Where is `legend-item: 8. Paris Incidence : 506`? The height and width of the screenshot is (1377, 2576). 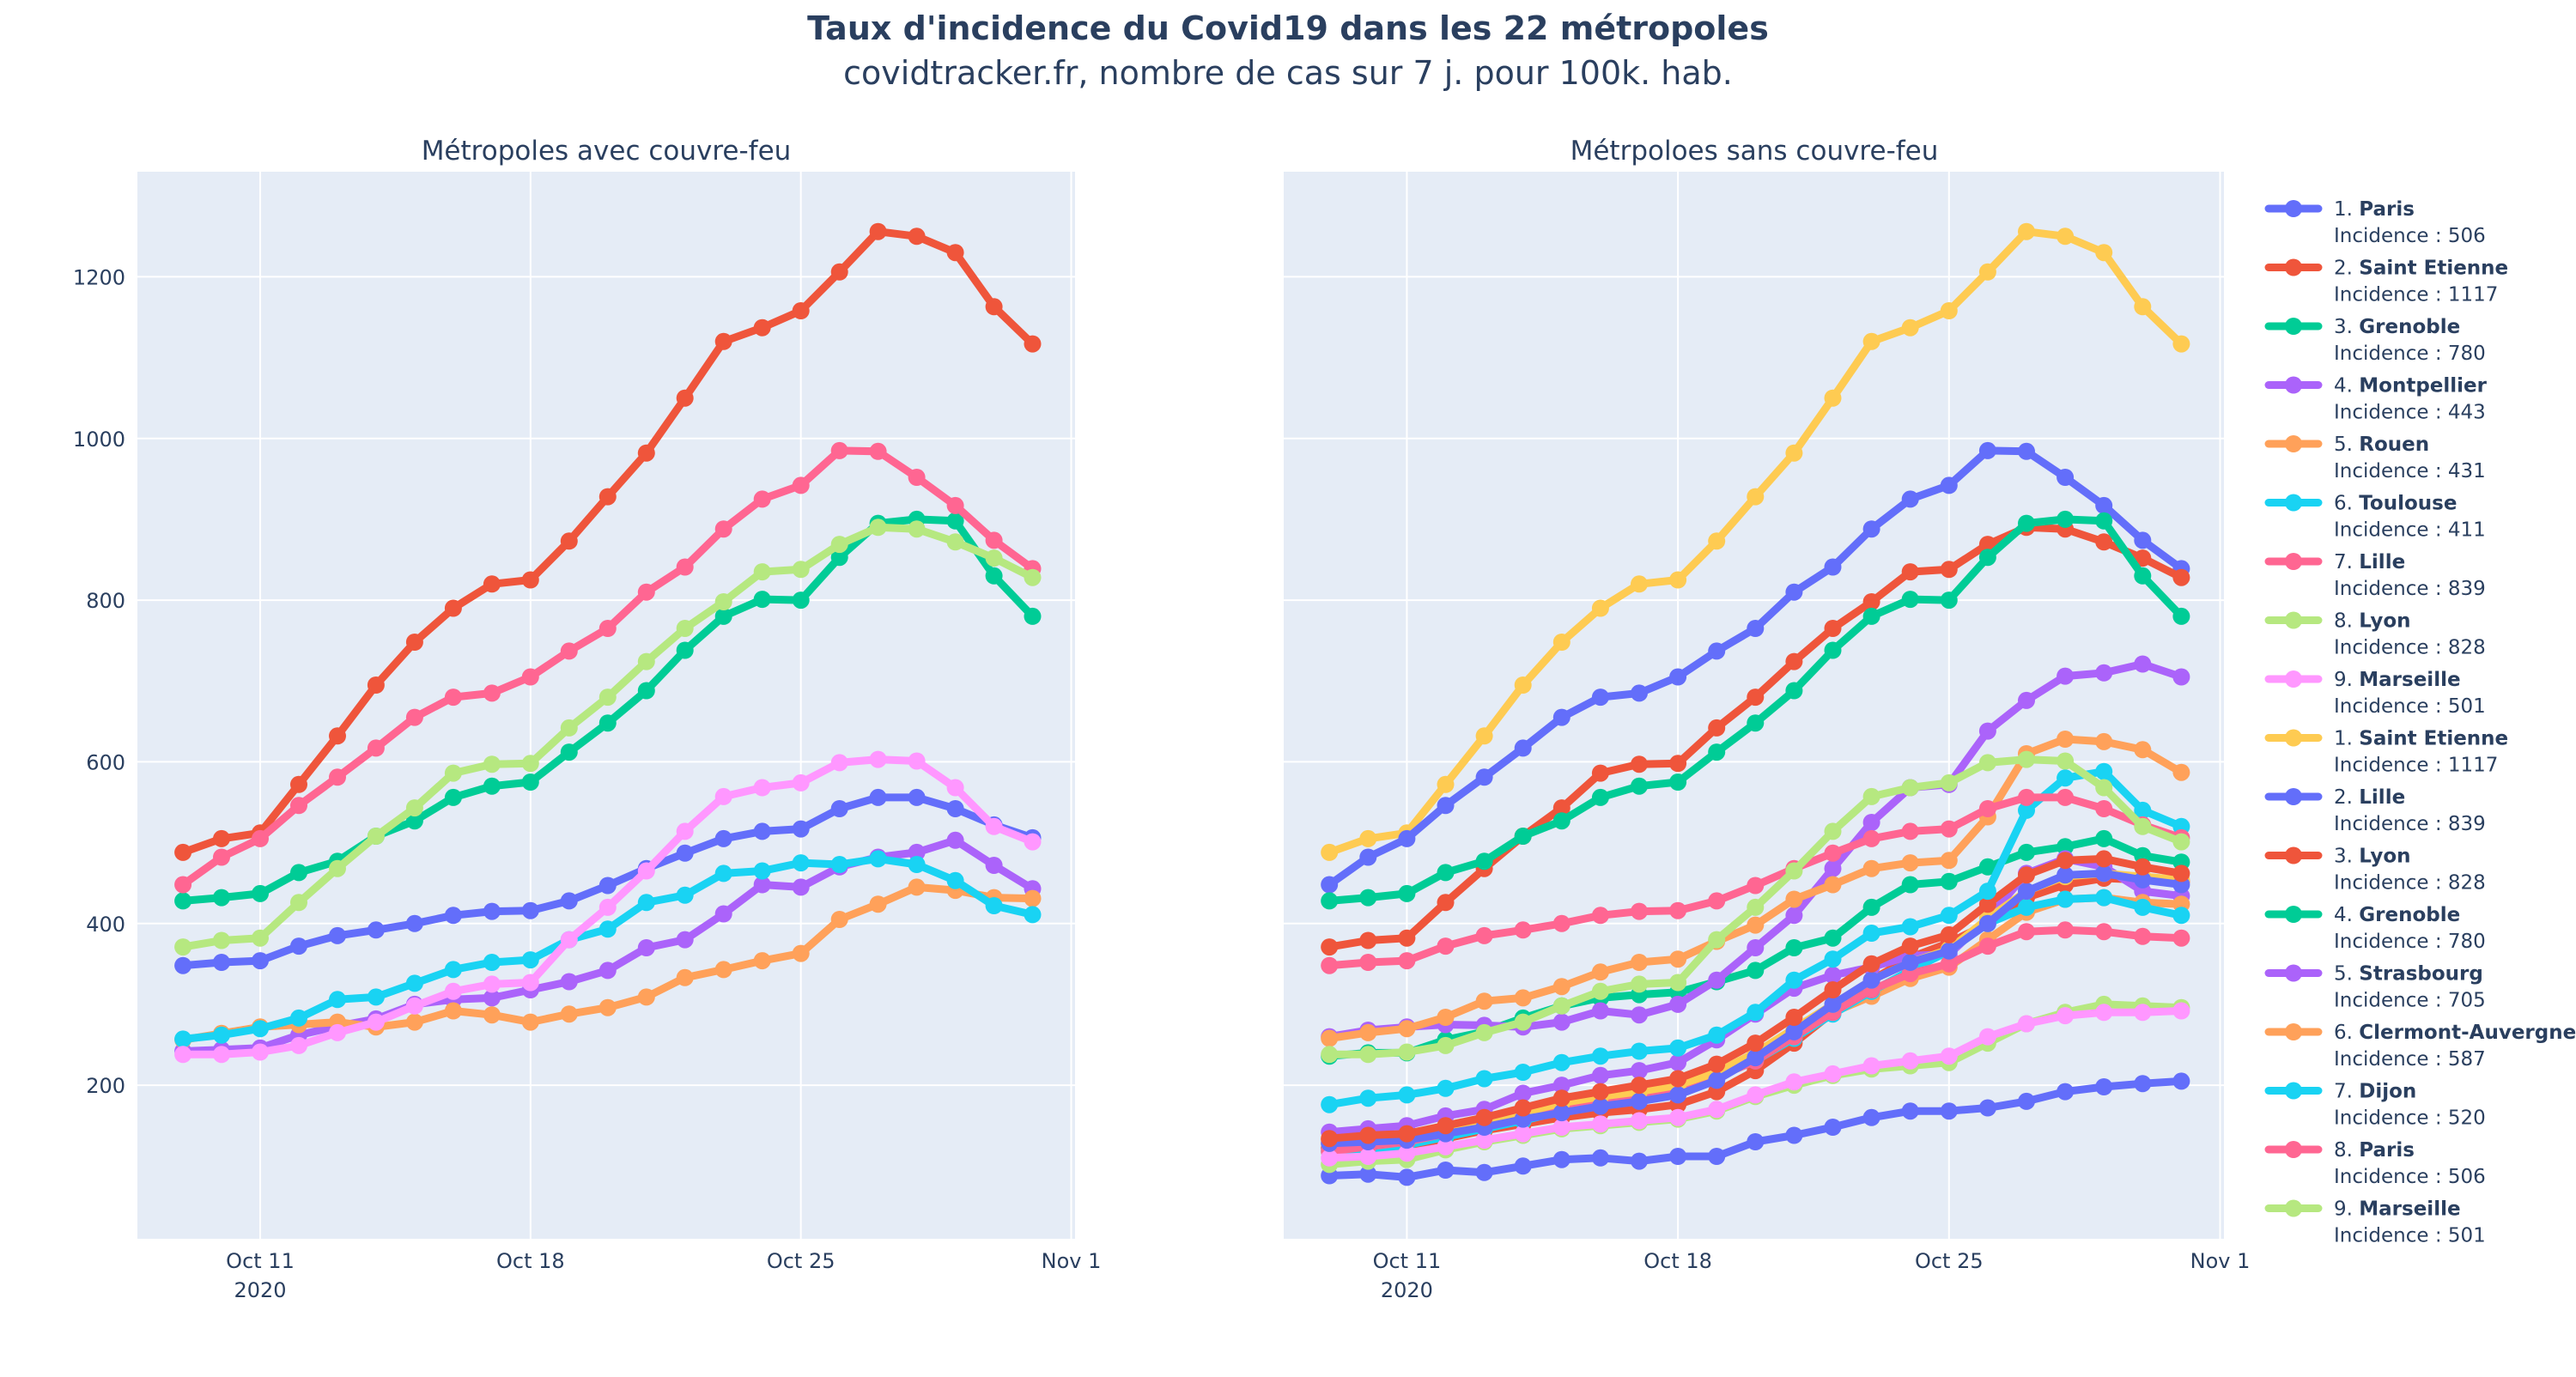
legend-item: 8. Paris Incidence : 506 is located at coordinates (2375, 1163).